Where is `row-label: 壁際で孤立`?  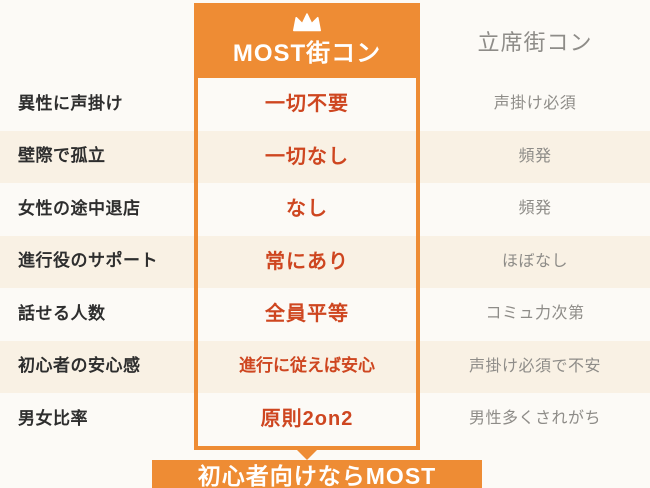 row-label: 壁際で孤立 is located at coordinates (62, 156).